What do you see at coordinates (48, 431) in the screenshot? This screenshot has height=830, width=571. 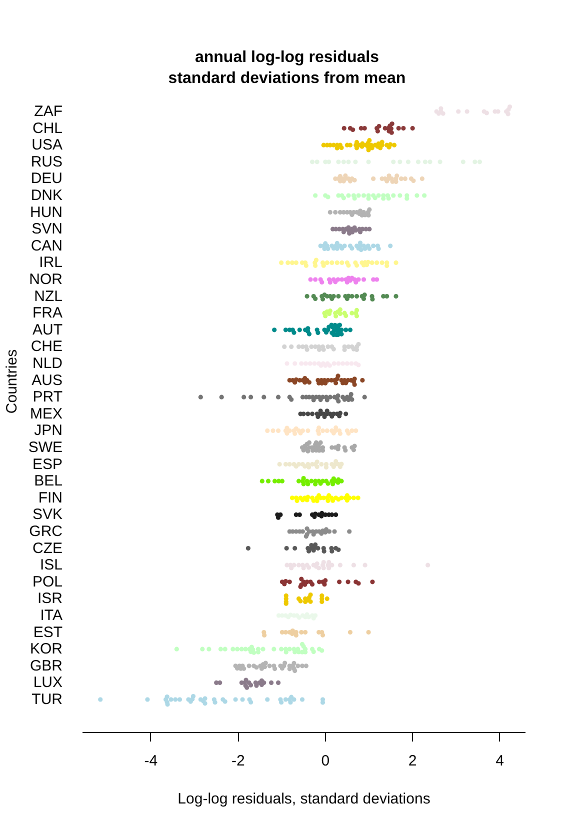 I see `y-tick-label: JPN` at bounding box center [48, 431].